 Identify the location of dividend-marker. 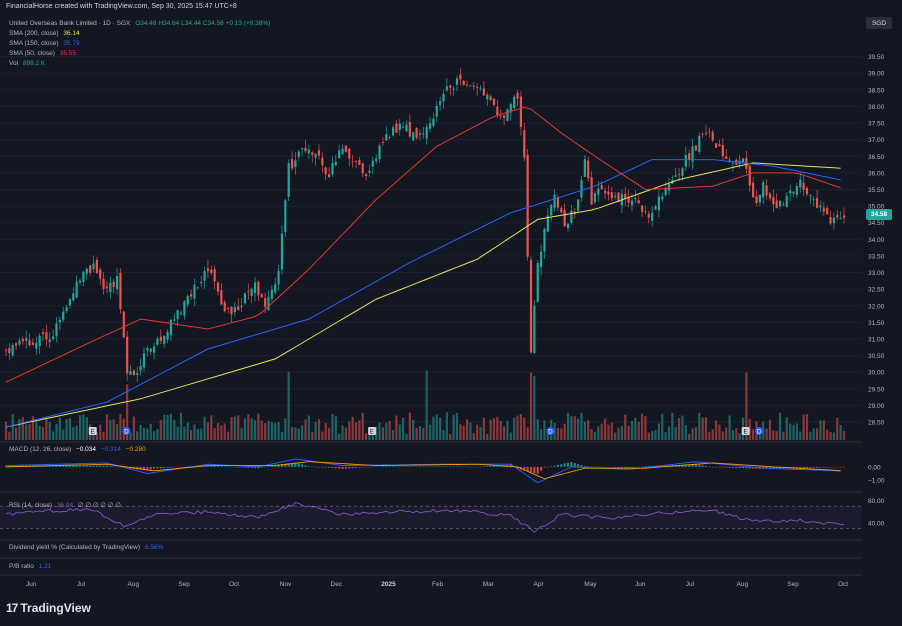
(759, 431).